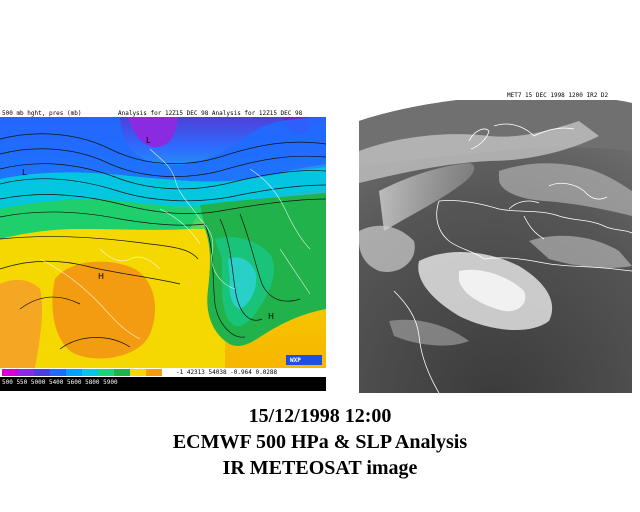 The image size is (640, 512). I want to click on scale-values: 500 550 5000 5400 5600 5800 5900, so click(60, 382).